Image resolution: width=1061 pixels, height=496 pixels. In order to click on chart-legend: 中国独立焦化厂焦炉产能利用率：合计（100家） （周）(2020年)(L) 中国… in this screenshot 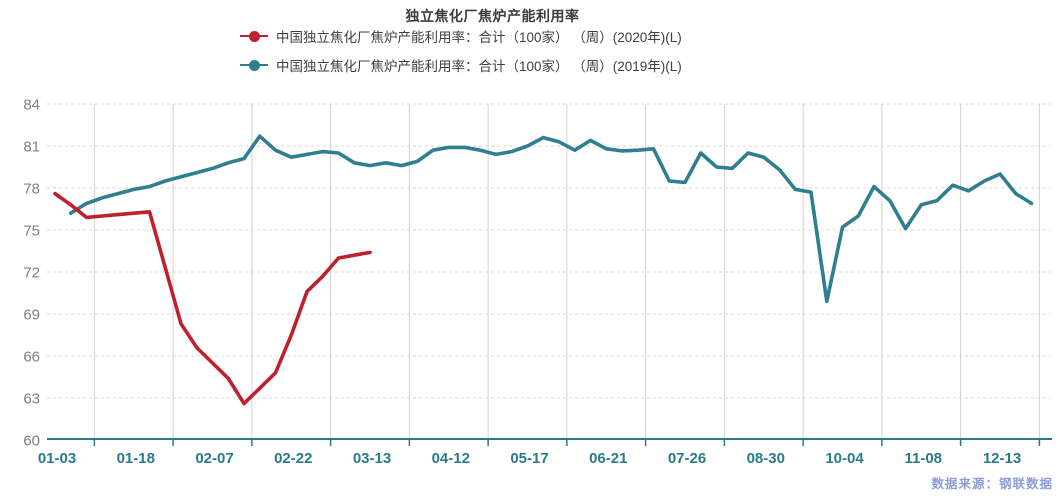, I will do `click(461, 55)`.